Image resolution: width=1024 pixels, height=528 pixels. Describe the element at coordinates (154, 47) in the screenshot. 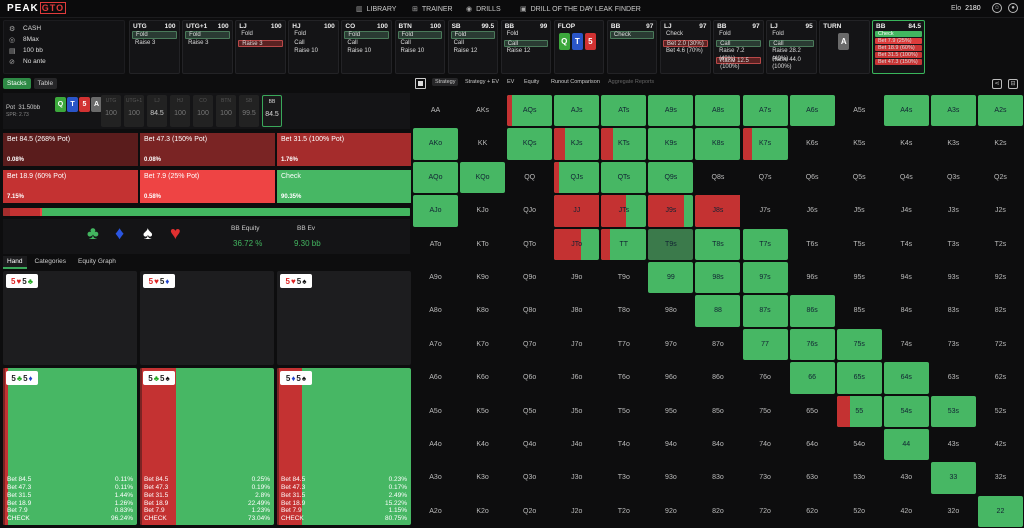

I see `seat-utg: UTG 100 Fold Raise 3` at that location.